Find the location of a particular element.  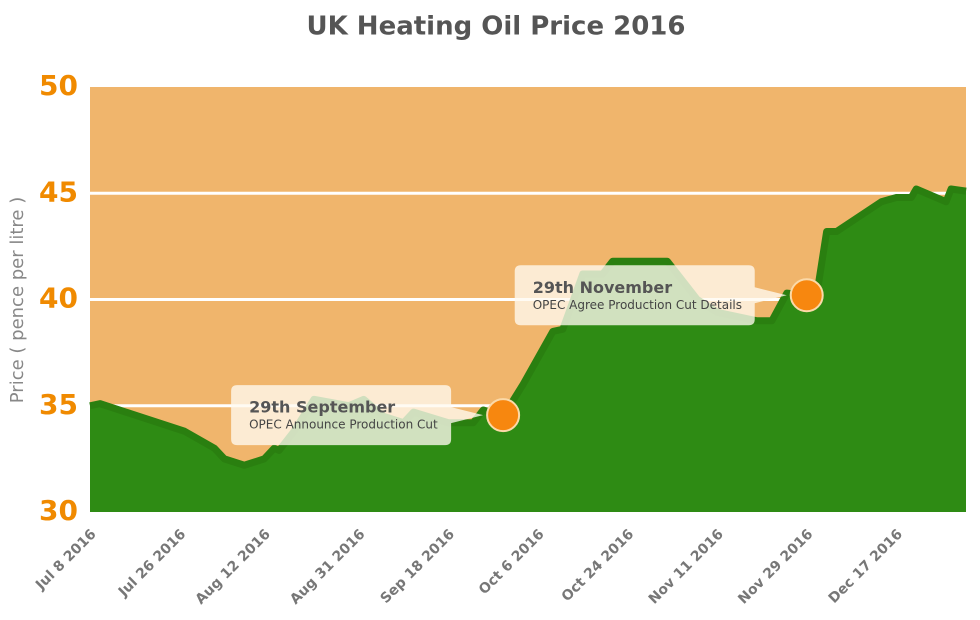

y-tick-label: 30 is located at coordinates (58, 510).